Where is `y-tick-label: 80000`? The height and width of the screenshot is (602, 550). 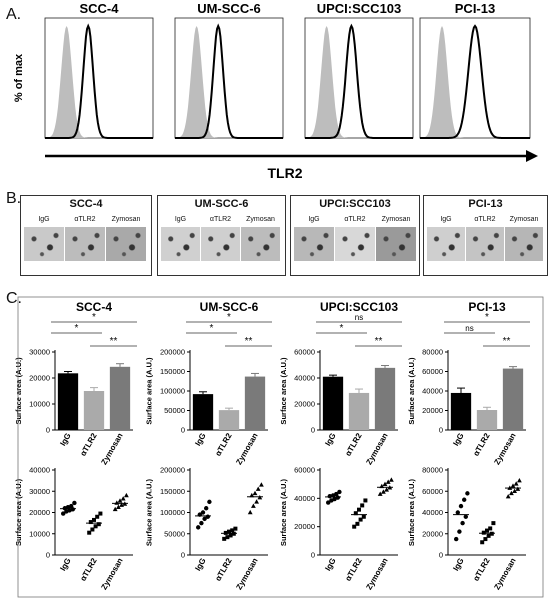 y-tick-label: 80000 is located at coordinates (432, 470).